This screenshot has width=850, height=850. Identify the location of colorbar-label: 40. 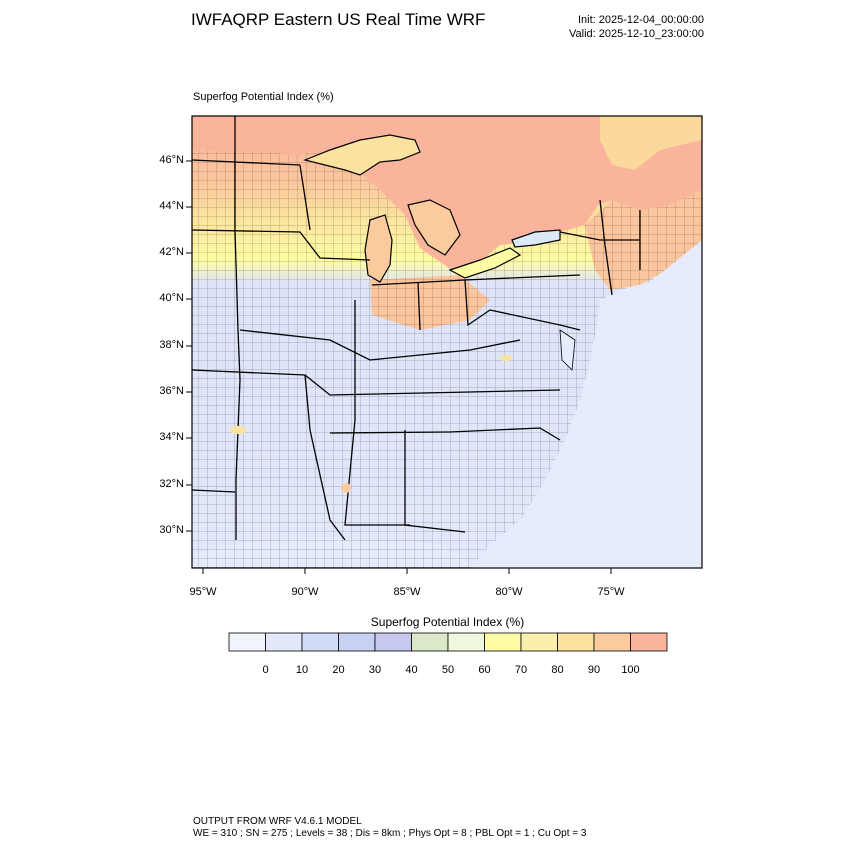
(411, 670).